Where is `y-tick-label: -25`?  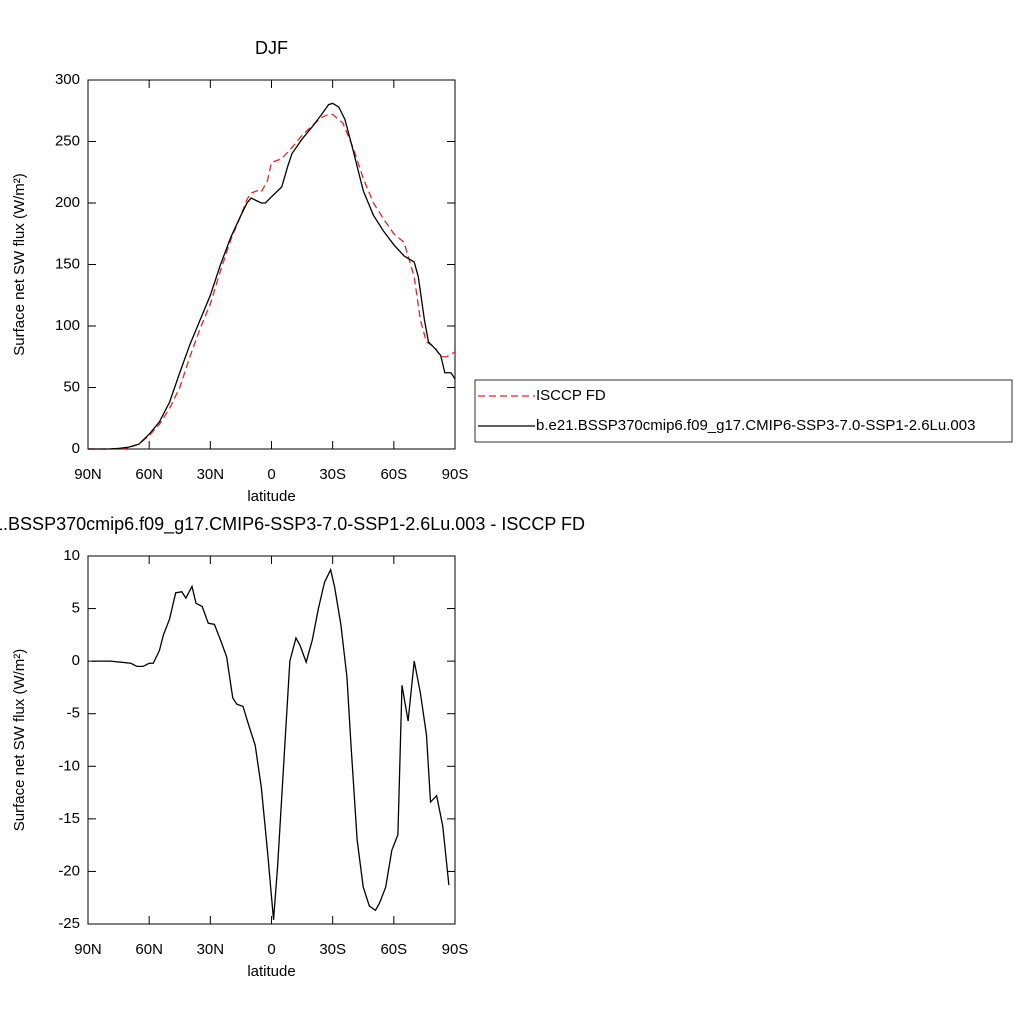 y-tick-label: -25 is located at coordinates (69, 923).